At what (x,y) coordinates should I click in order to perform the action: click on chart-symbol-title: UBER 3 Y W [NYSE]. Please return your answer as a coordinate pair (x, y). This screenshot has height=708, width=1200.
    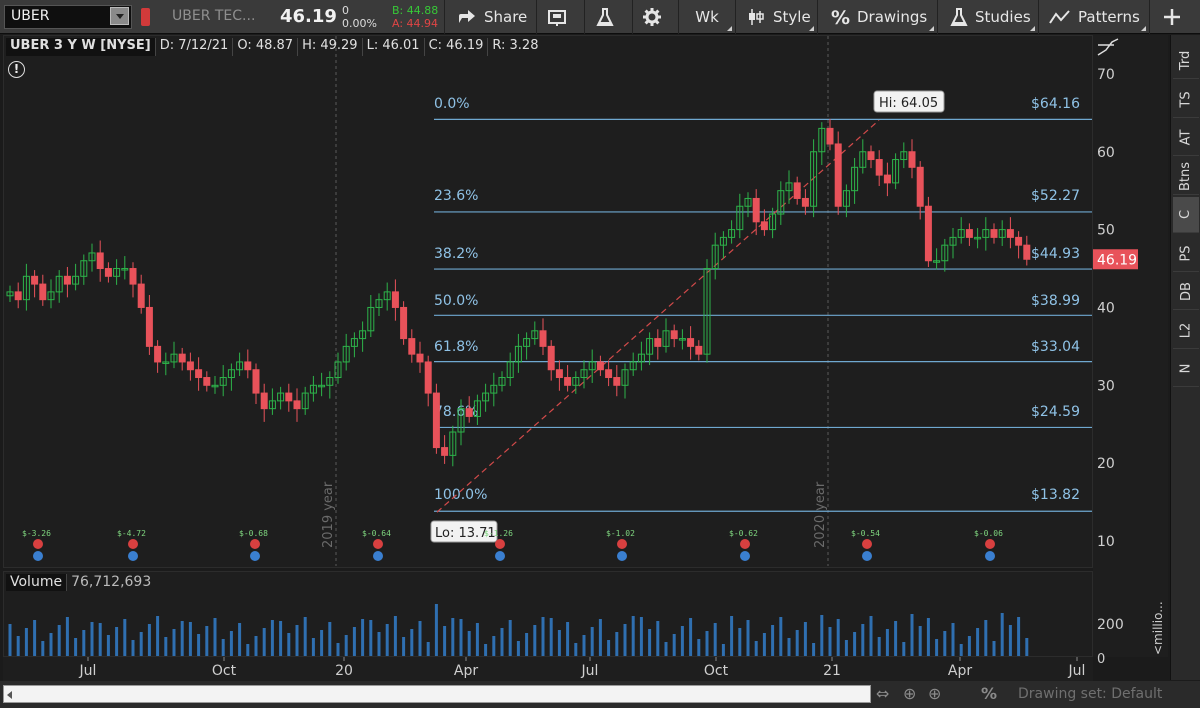
    Looking at the image, I should click on (81, 47).